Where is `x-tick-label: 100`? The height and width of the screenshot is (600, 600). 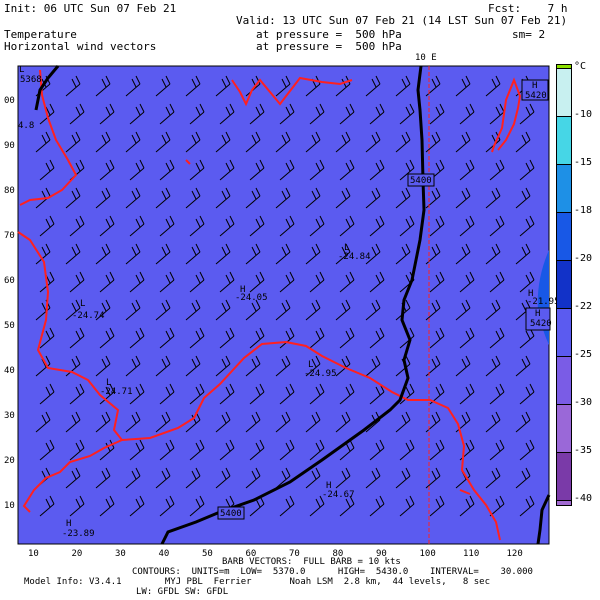 x-tick-label: 100 is located at coordinates (428, 554).